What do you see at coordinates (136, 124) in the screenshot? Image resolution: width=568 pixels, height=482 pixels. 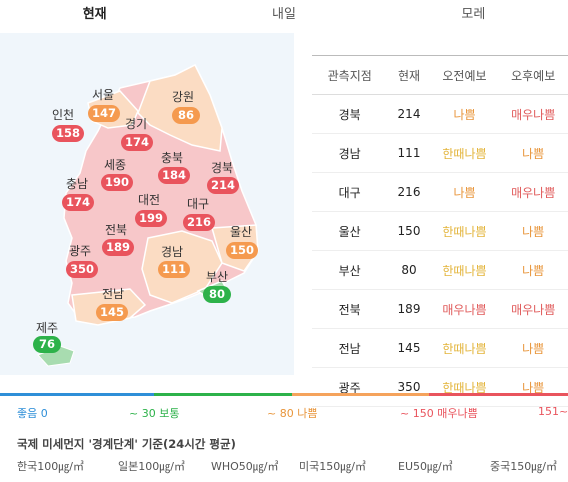 I see `region-name-gyeonggi: 경기` at bounding box center [136, 124].